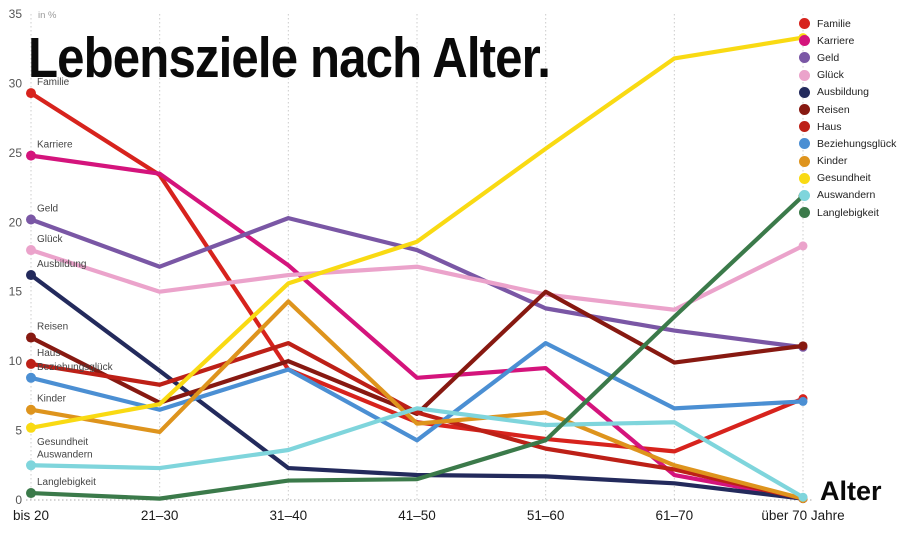  Describe the element at coordinates (31, 250) in the screenshot. I see `series-start-dot-gluck` at that location.